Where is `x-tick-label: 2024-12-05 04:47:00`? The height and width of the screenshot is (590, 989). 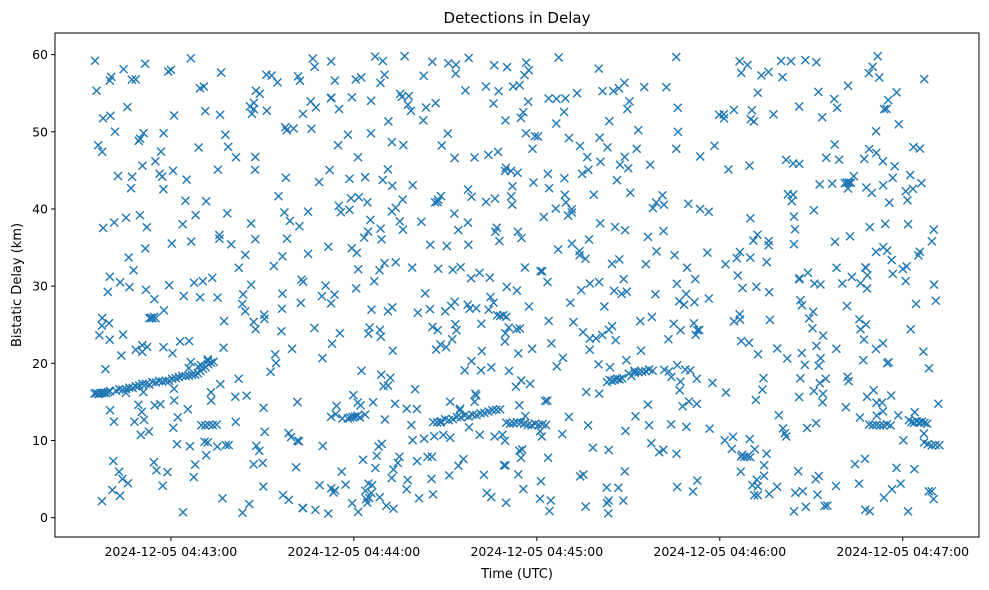 x-tick-label: 2024-12-05 04:47:00 is located at coordinates (902, 551).